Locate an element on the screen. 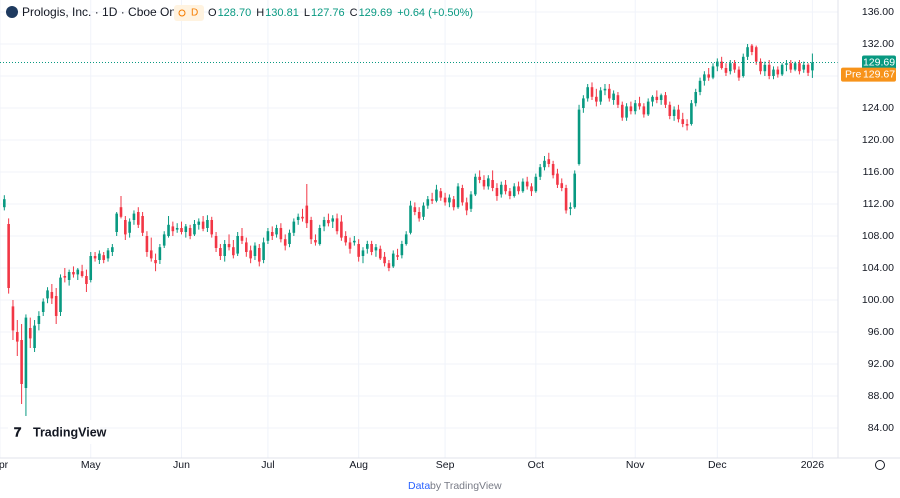 Image resolution: width=900 pixels, height=498 pixels. x-tick-label: Jun is located at coordinates (181, 465).